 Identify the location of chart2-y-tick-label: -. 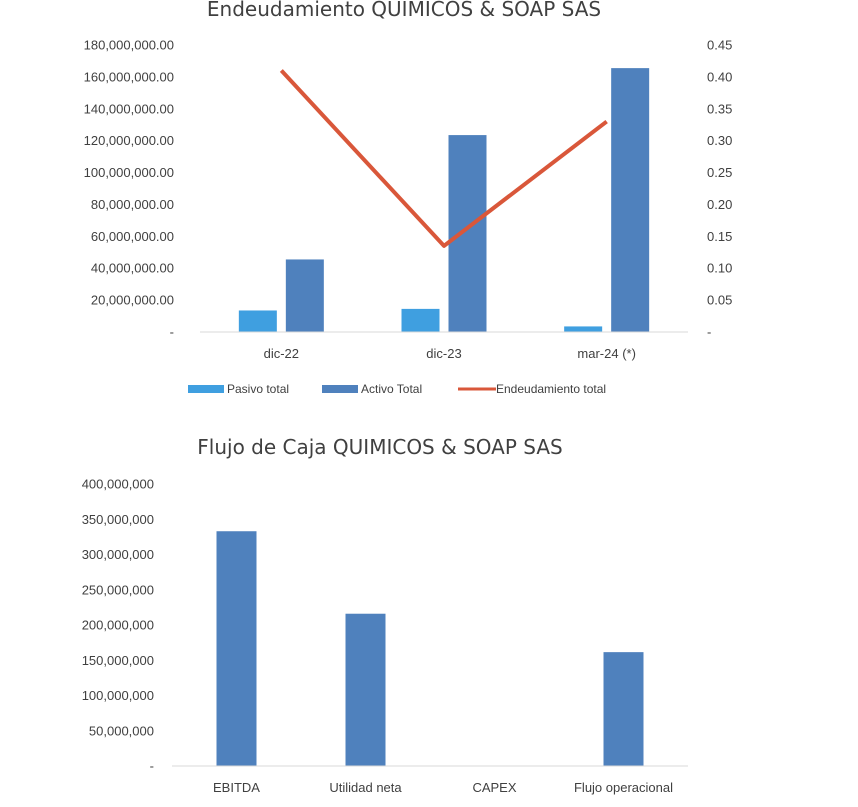
(152, 766).